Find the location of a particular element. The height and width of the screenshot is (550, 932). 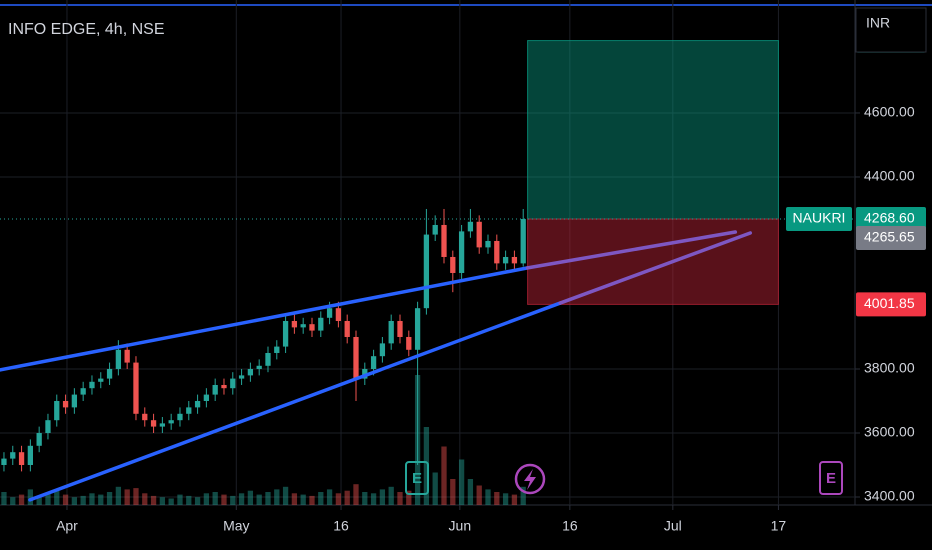

y-tick-label: 4400.00 is located at coordinates (889, 176).